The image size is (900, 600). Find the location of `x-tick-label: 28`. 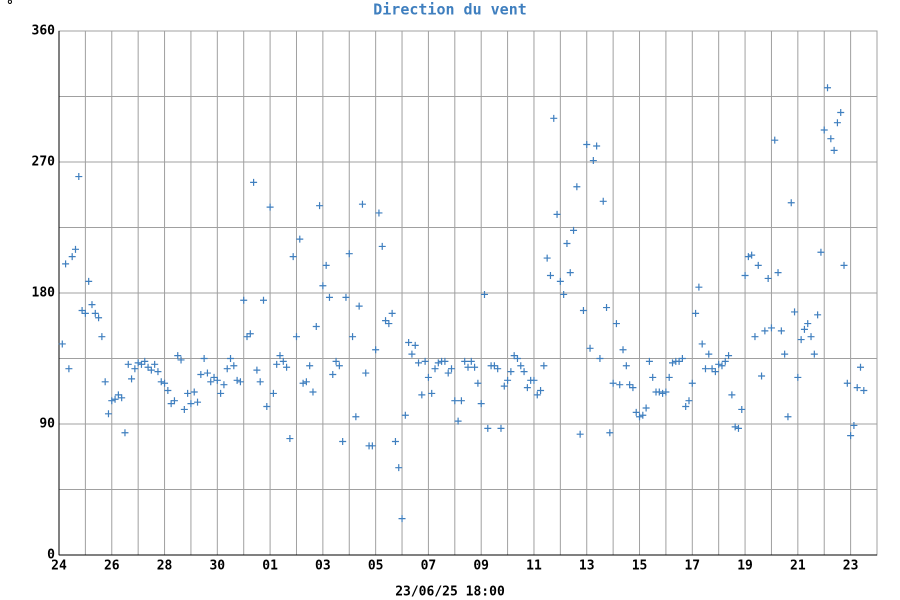

x-tick-label: 28 is located at coordinates (165, 566).